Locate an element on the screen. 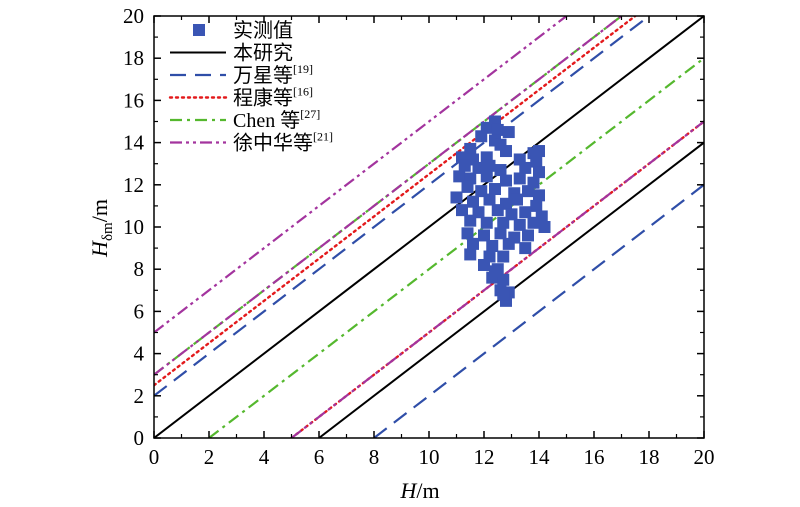 Image resolution: width=800 pixels, height=507 pixels. x-tick-label: 0 is located at coordinates (154, 457).